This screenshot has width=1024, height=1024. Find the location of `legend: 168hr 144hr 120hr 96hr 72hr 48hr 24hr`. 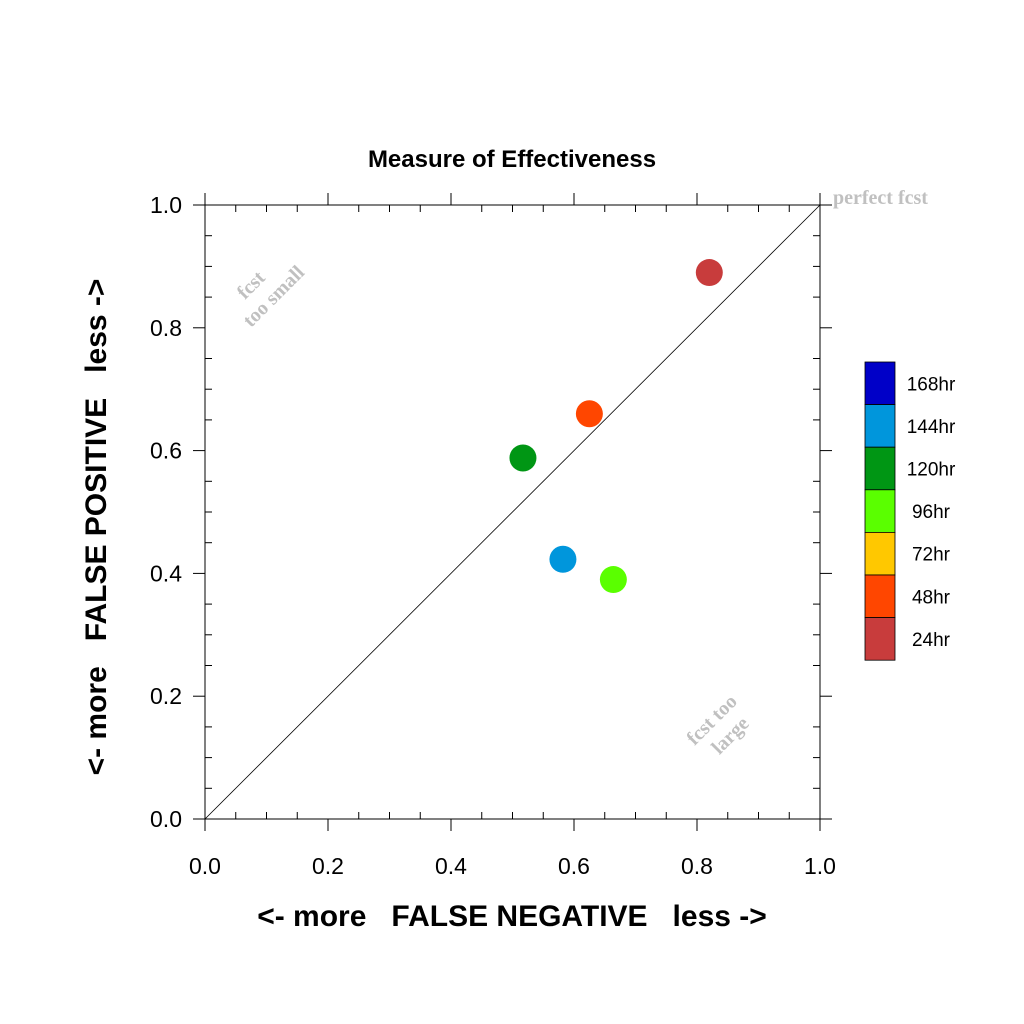

legend: 168hr 144hr 120hr 96hr 72hr 48hr 24hr is located at coordinates (910, 511).